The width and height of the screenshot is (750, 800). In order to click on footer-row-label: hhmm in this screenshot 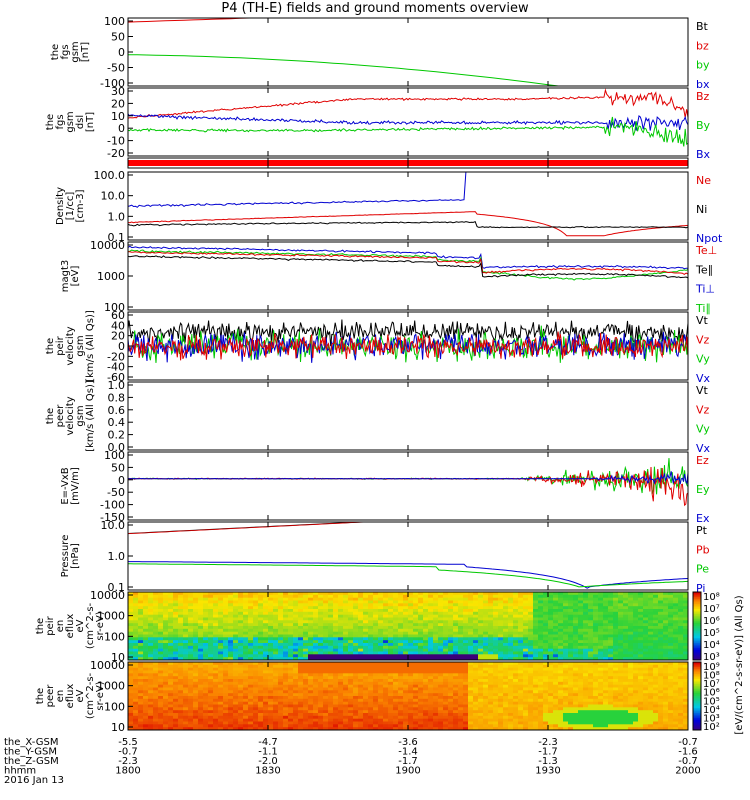, I will do `click(20, 771)`.